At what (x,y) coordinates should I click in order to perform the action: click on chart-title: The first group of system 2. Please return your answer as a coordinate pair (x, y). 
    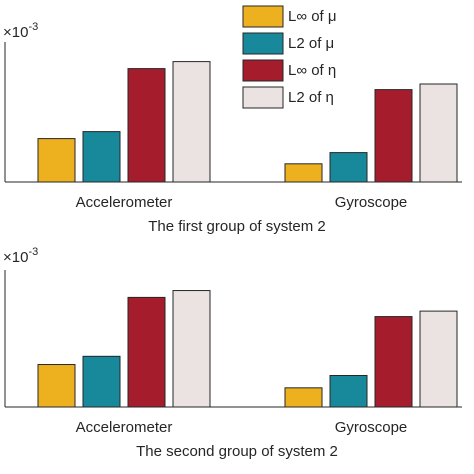
    Looking at the image, I should click on (237, 226).